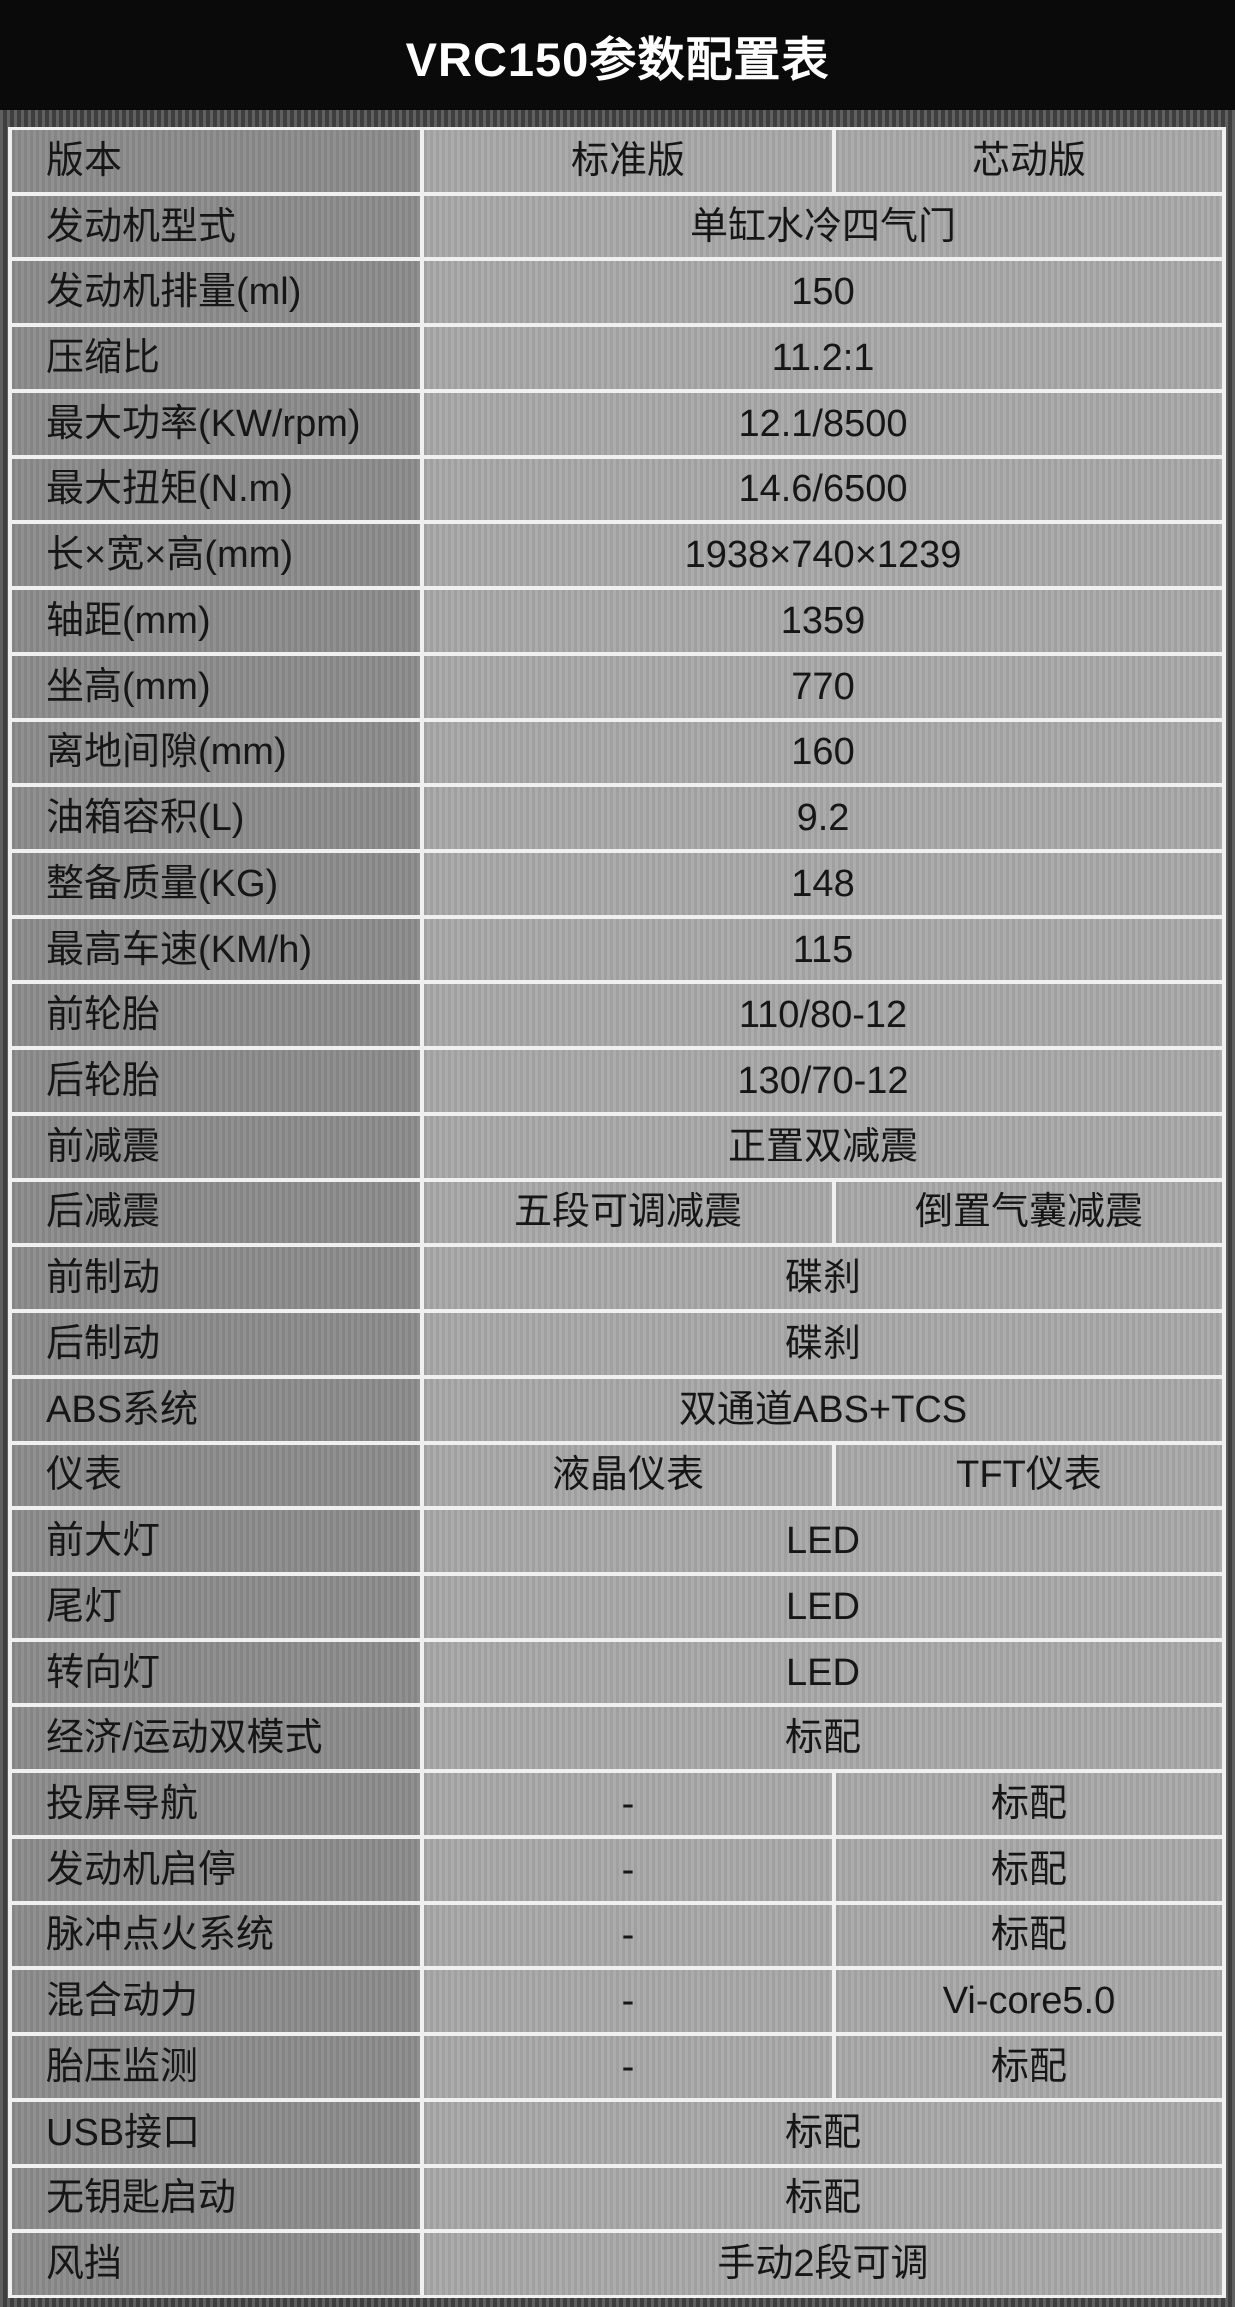 This screenshot has width=1235, height=2307. What do you see at coordinates (628, 1475) in the screenshot?
I see `row-value: 液晶仪表` at bounding box center [628, 1475].